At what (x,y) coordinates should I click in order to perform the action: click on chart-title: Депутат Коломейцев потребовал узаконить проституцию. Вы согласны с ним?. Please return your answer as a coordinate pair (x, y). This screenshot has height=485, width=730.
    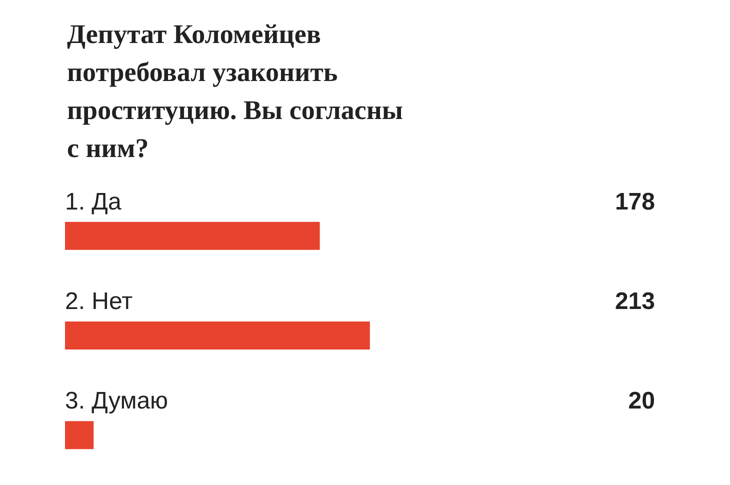
    Looking at the image, I should click on (238, 91).